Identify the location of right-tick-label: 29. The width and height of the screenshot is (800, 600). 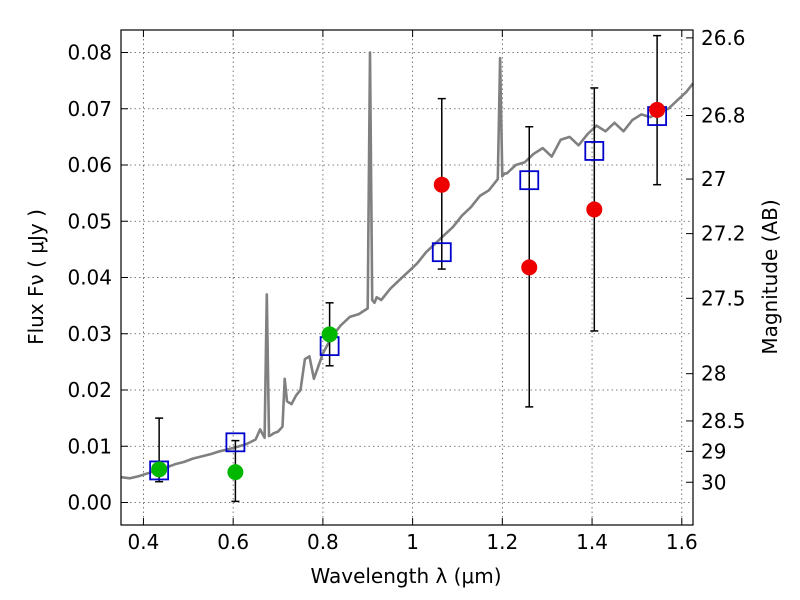
(713, 451).